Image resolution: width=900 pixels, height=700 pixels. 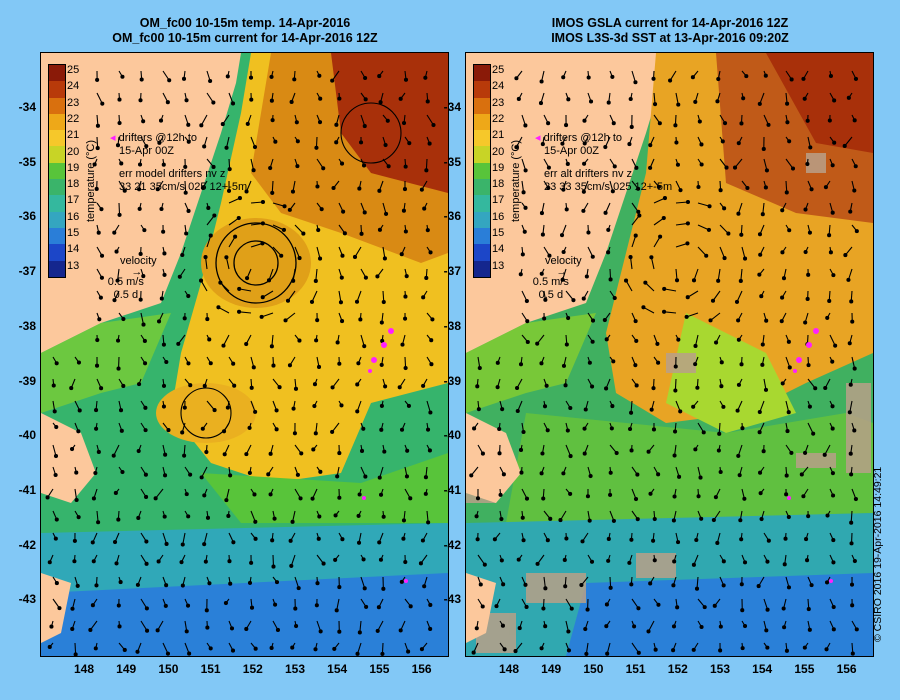 What do you see at coordinates (452, 161) in the screenshot?
I see `lat-tick-label: -35` at bounding box center [452, 161].